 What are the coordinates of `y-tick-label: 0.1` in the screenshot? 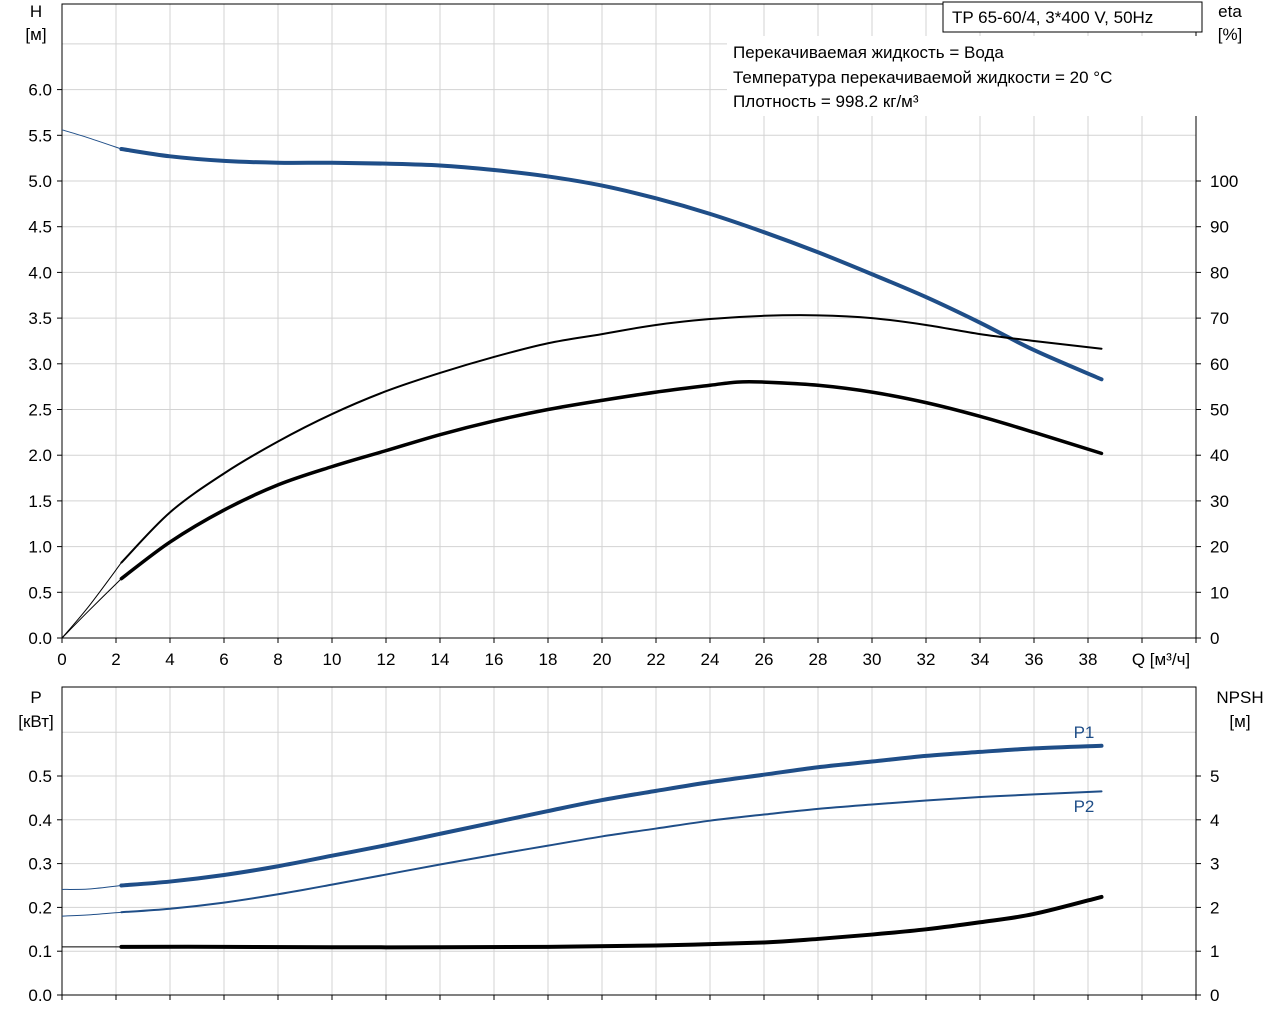 It's located at (40, 951).